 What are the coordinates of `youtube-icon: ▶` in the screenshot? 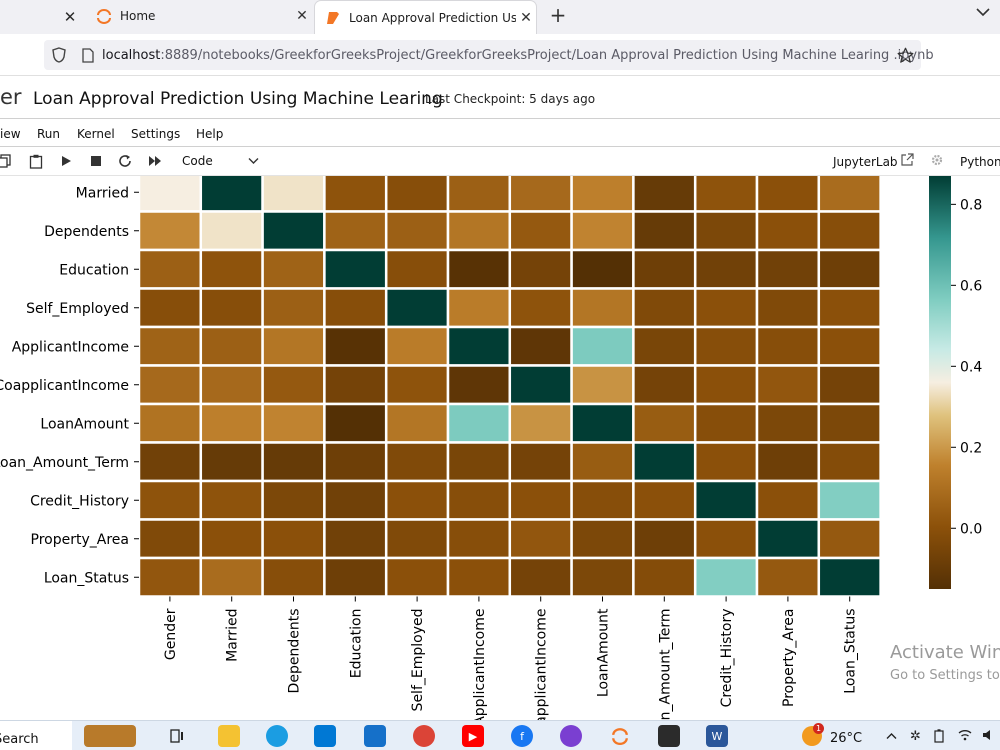 It's located at (473, 736).